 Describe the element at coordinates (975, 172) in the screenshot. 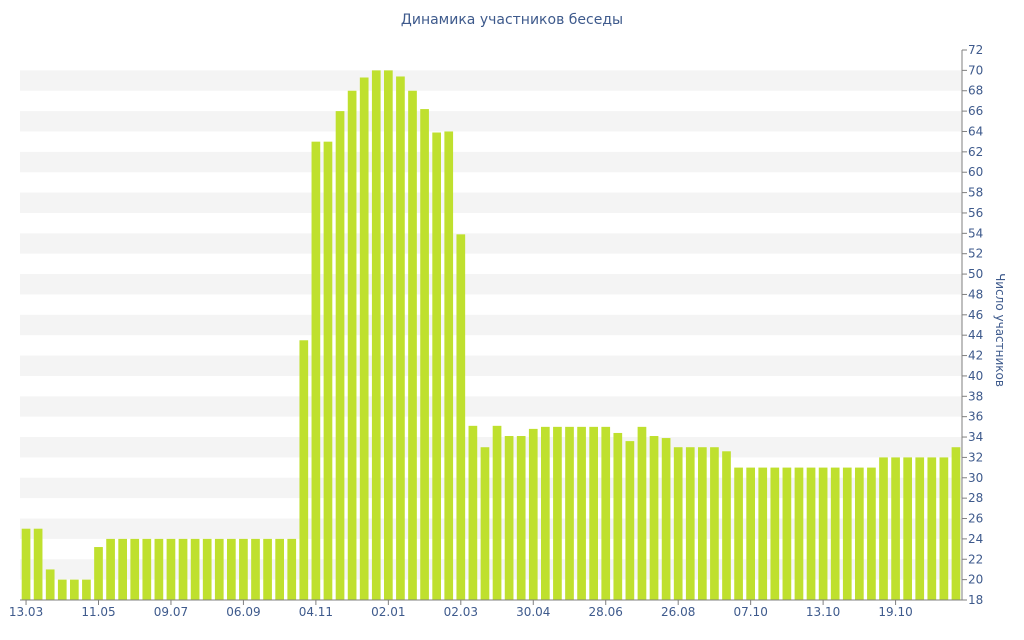

I see `y-tick-label: 60` at that location.